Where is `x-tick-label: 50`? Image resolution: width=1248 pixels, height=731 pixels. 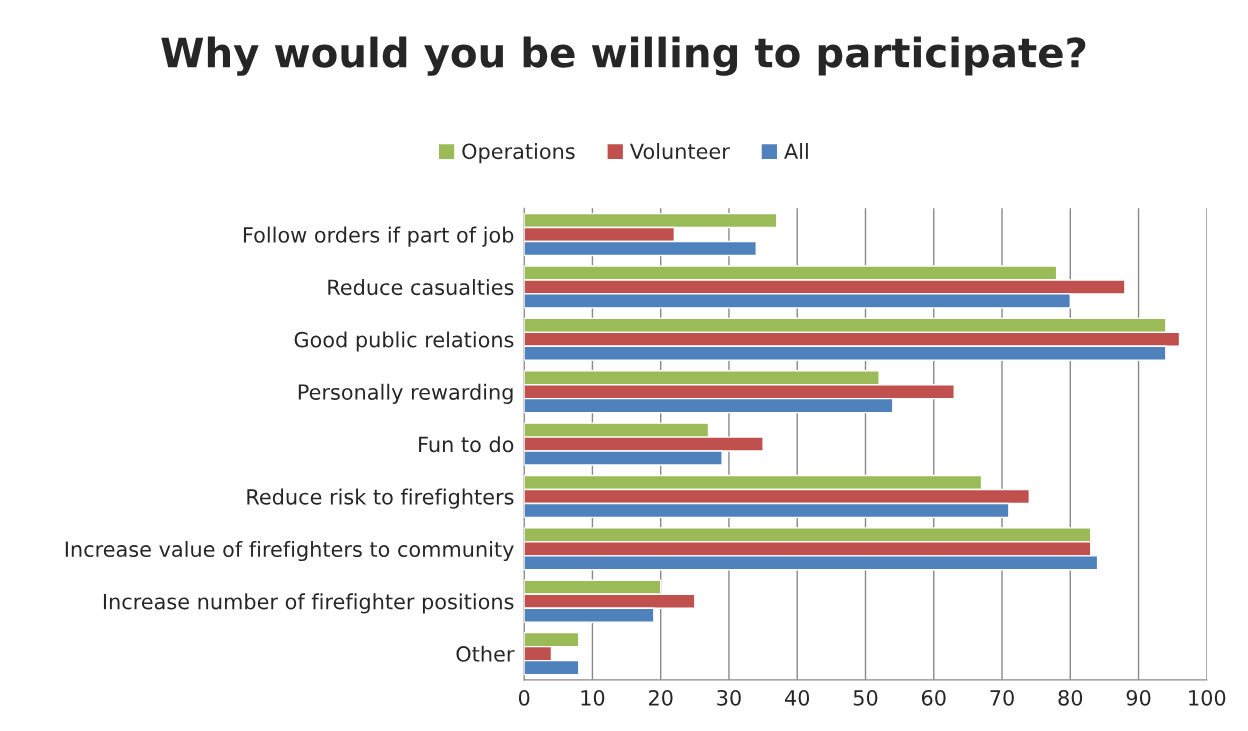 x-tick-label: 50 is located at coordinates (865, 697).